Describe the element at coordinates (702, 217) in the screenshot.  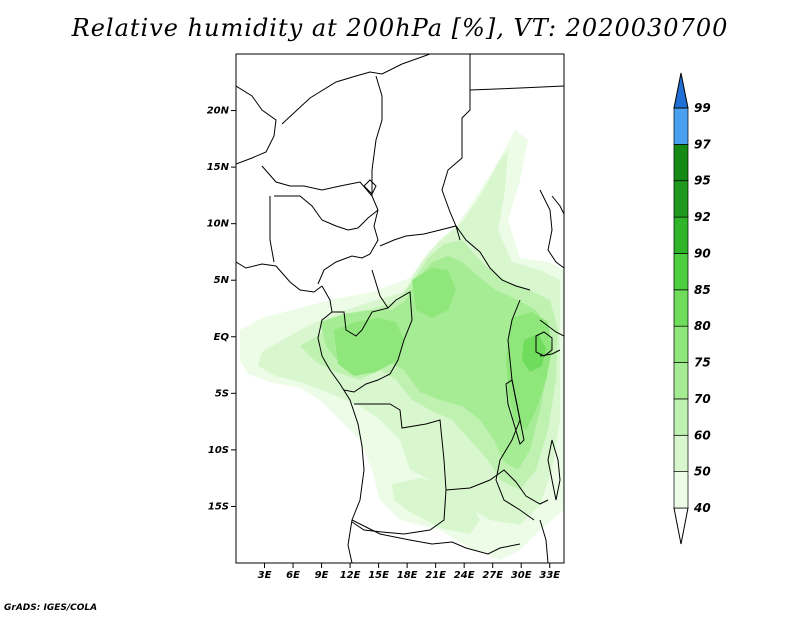
I see `colorbar-label: 92` at that location.